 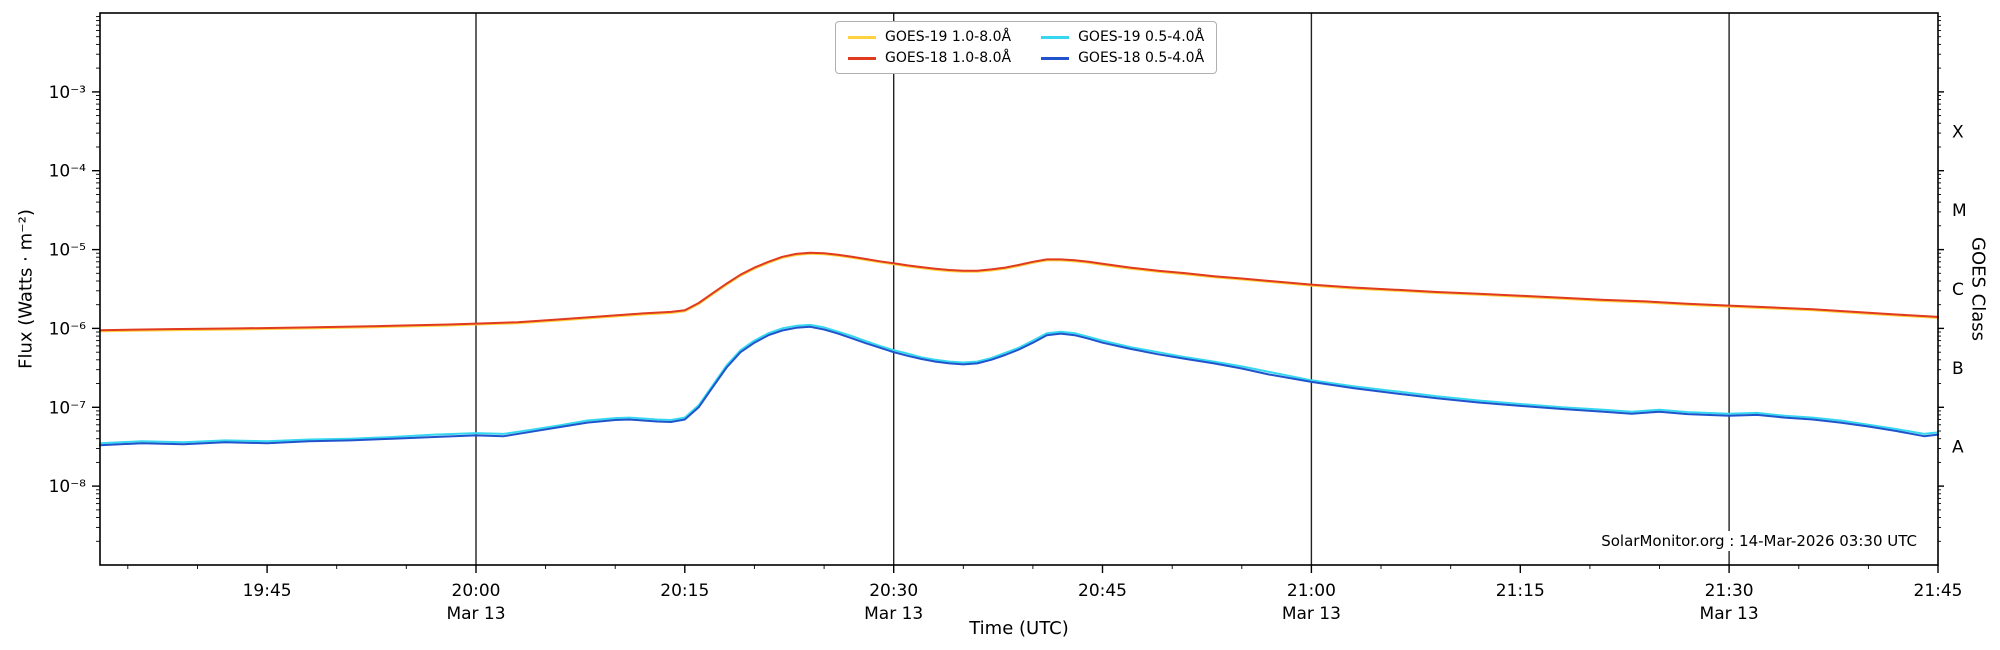 I want to click on svg-text: 19:45, so click(x=267, y=591).